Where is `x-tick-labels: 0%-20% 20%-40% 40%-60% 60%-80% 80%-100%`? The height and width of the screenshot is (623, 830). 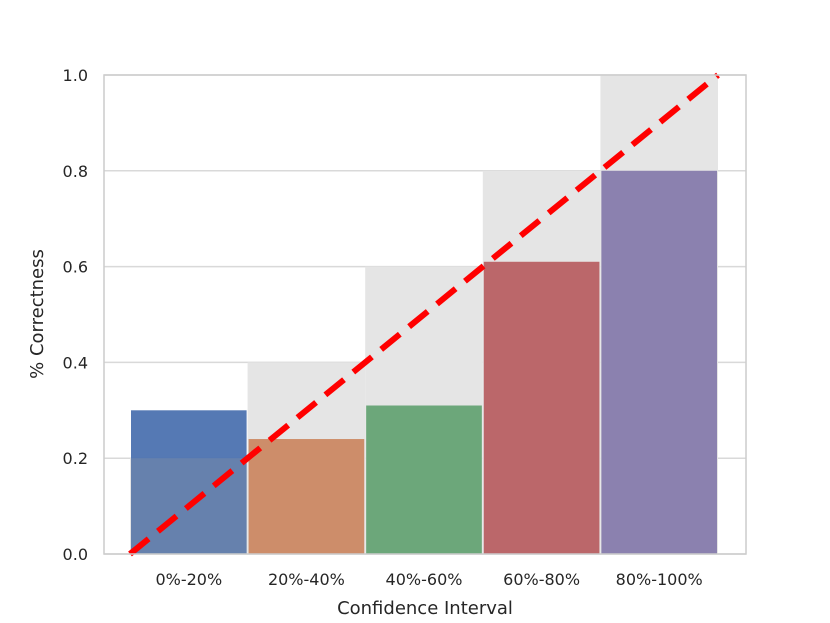
x-tick-labels: 0%-20% 20%-40% 40%-60% 60%-80% 80%-100% is located at coordinates (428, 579).